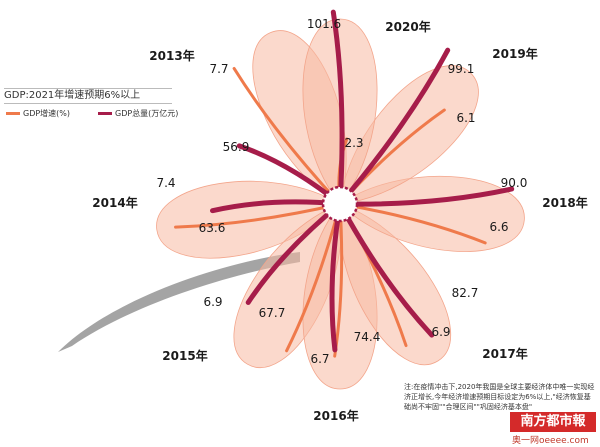  Describe the element at coordinates (514, 183) in the screenshot. I see `total-value-label: 90.0` at that location.